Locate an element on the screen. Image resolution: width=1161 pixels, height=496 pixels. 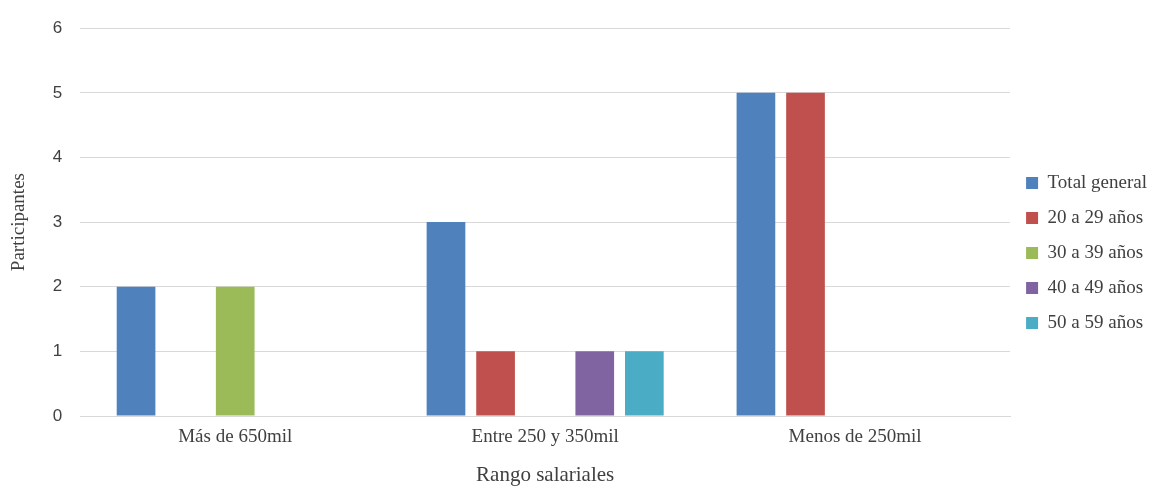
y-tick-label: 2 is located at coordinates (57, 286).